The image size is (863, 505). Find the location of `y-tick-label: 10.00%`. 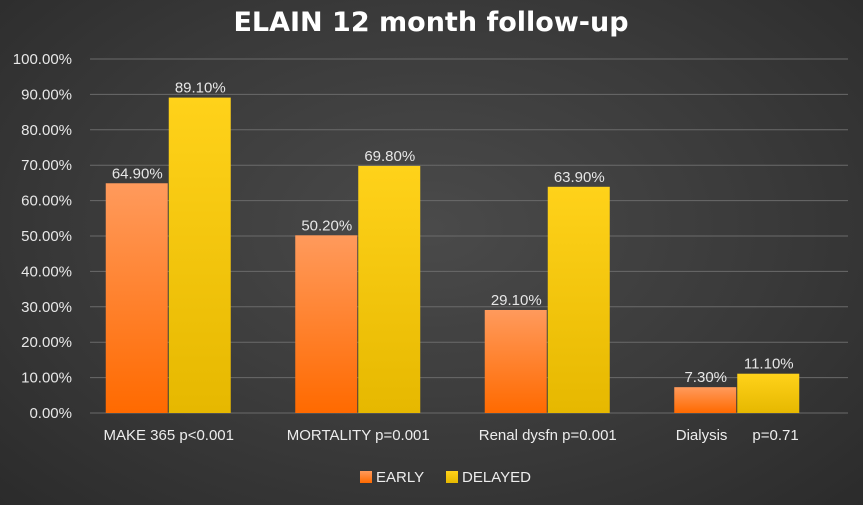

y-tick-label: 10.00% is located at coordinates (46, 378).